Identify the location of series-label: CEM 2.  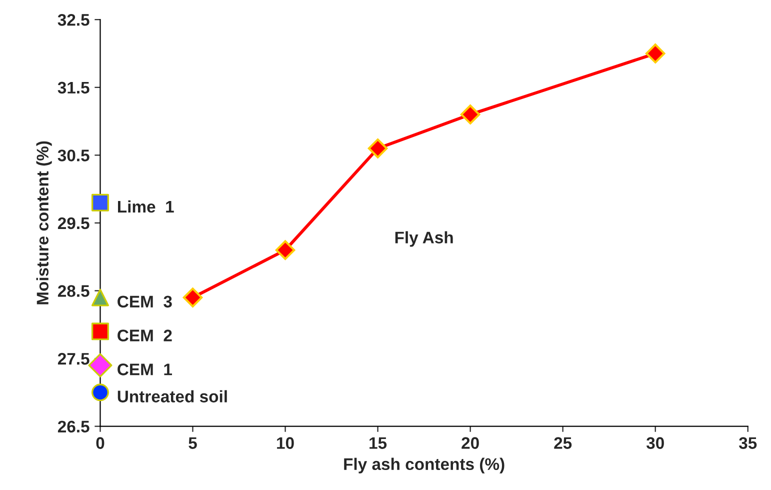
(145, 336).